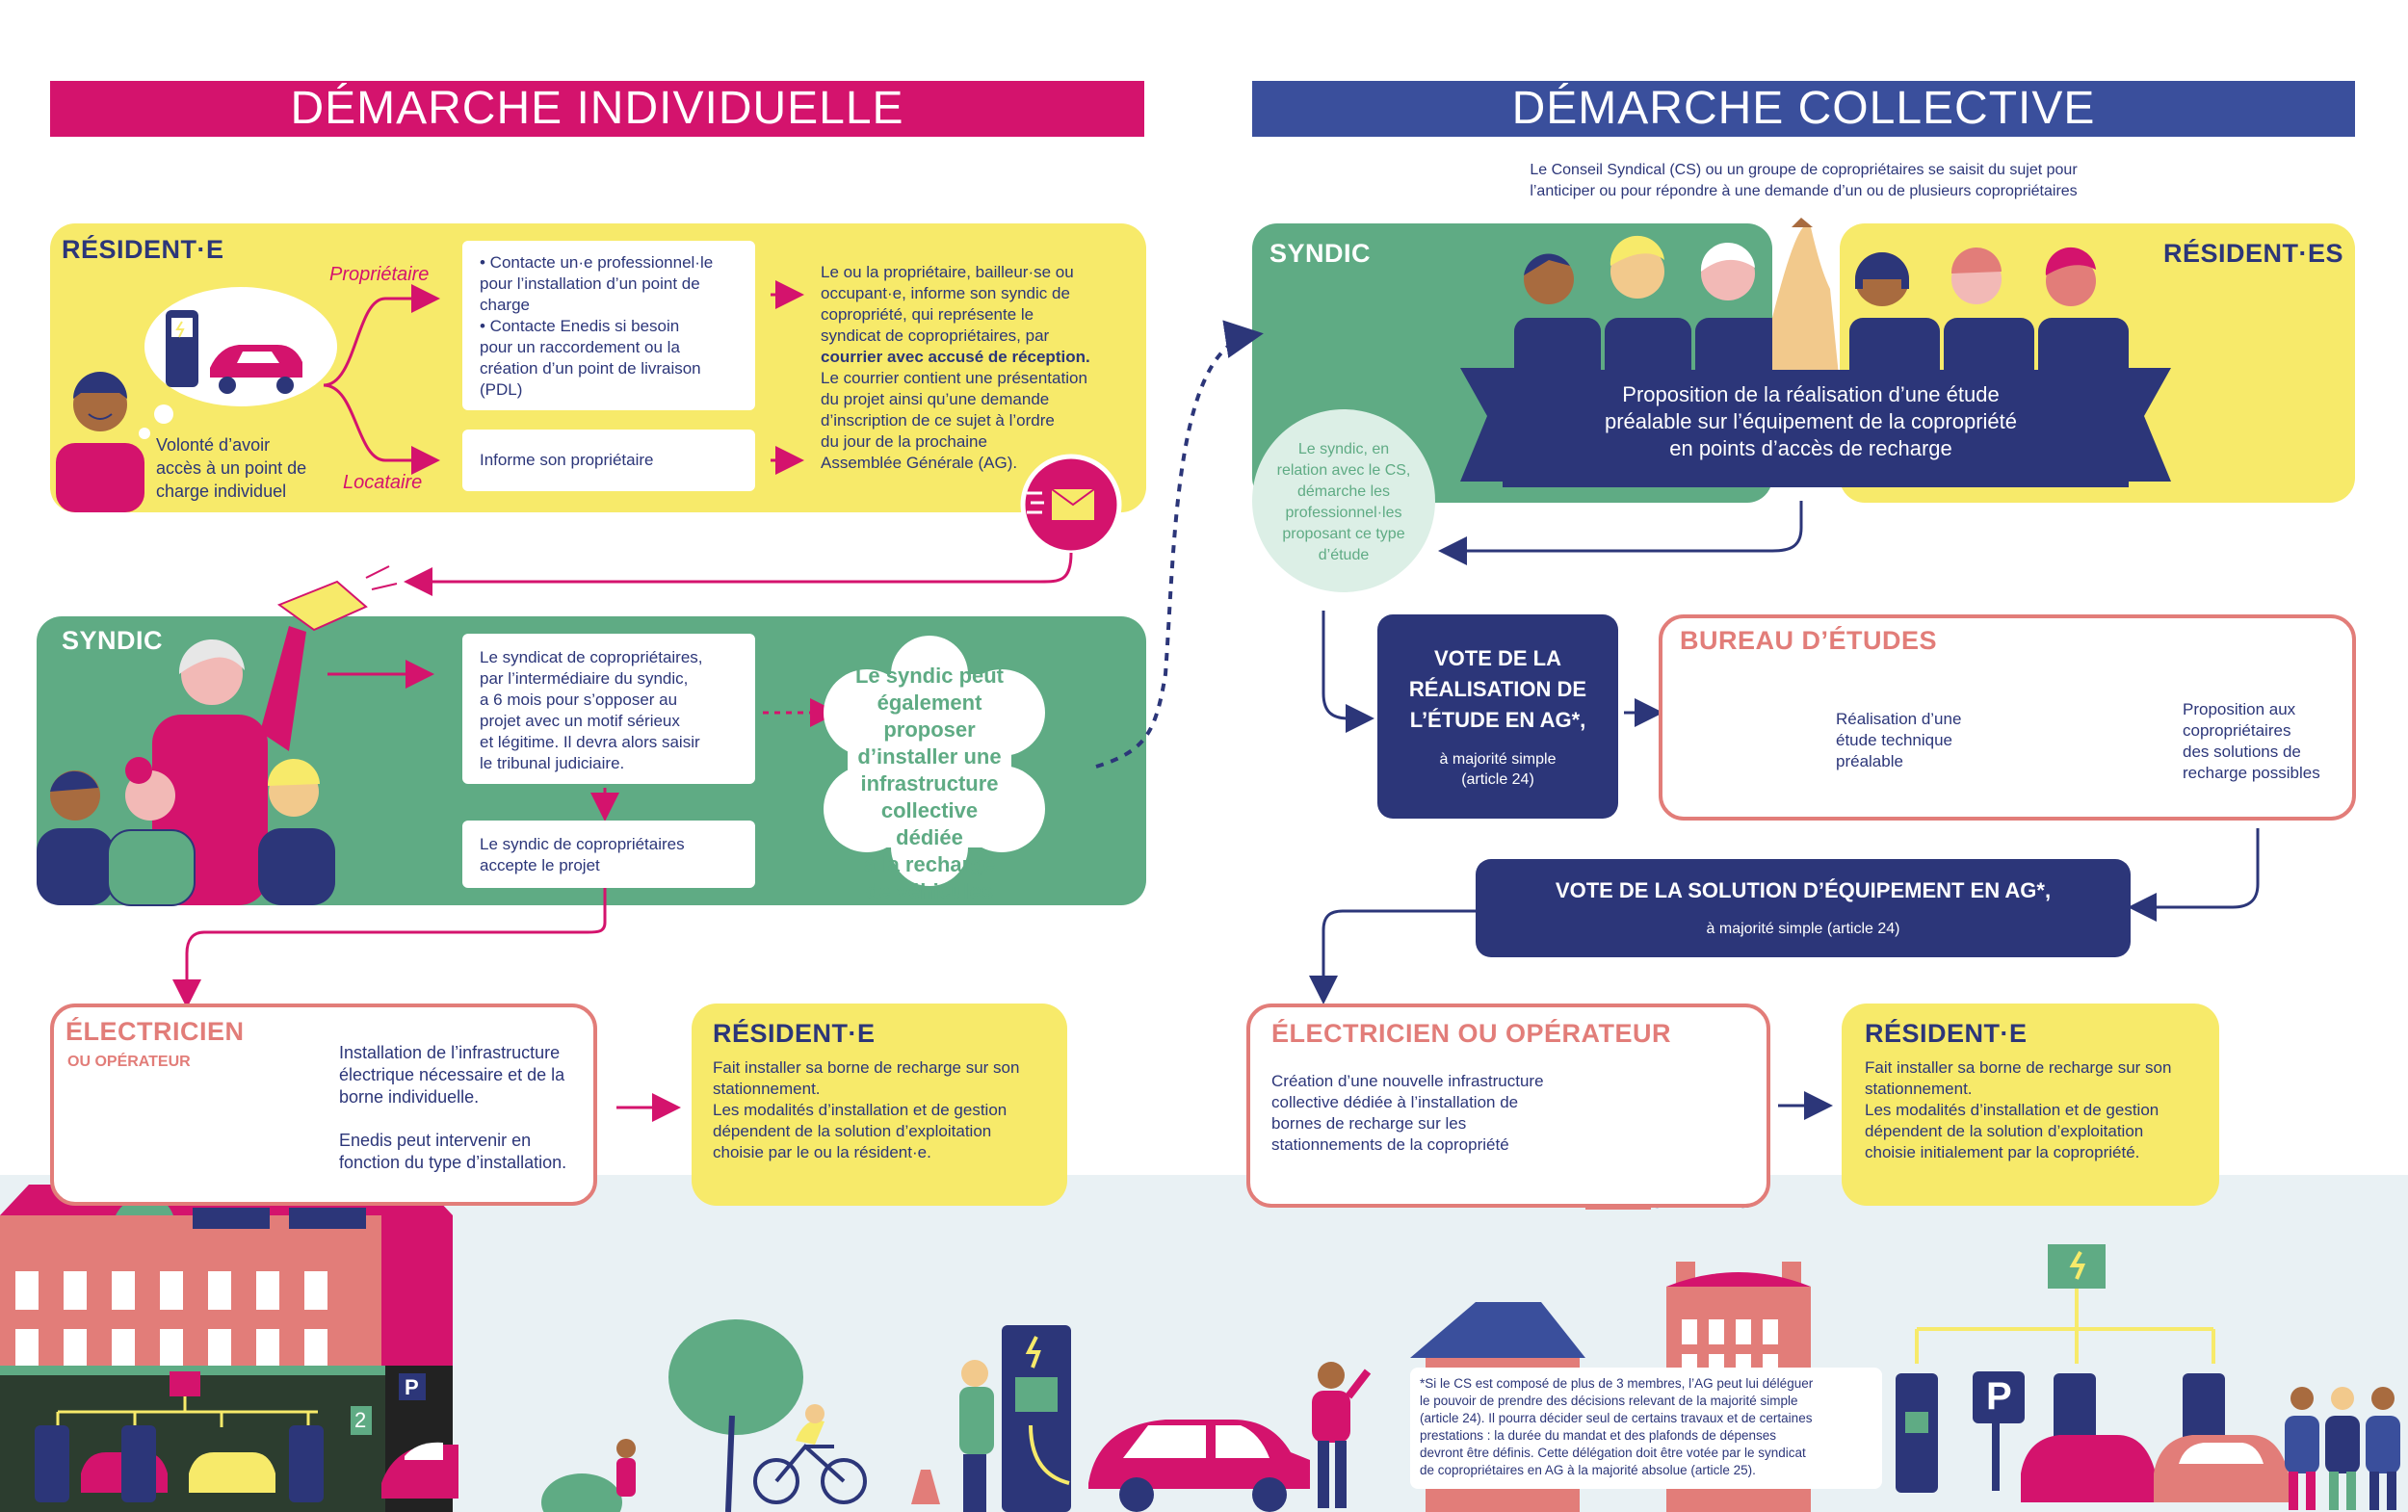  I want to click on syndic-note-line: d’étude, so click(1344, 555).